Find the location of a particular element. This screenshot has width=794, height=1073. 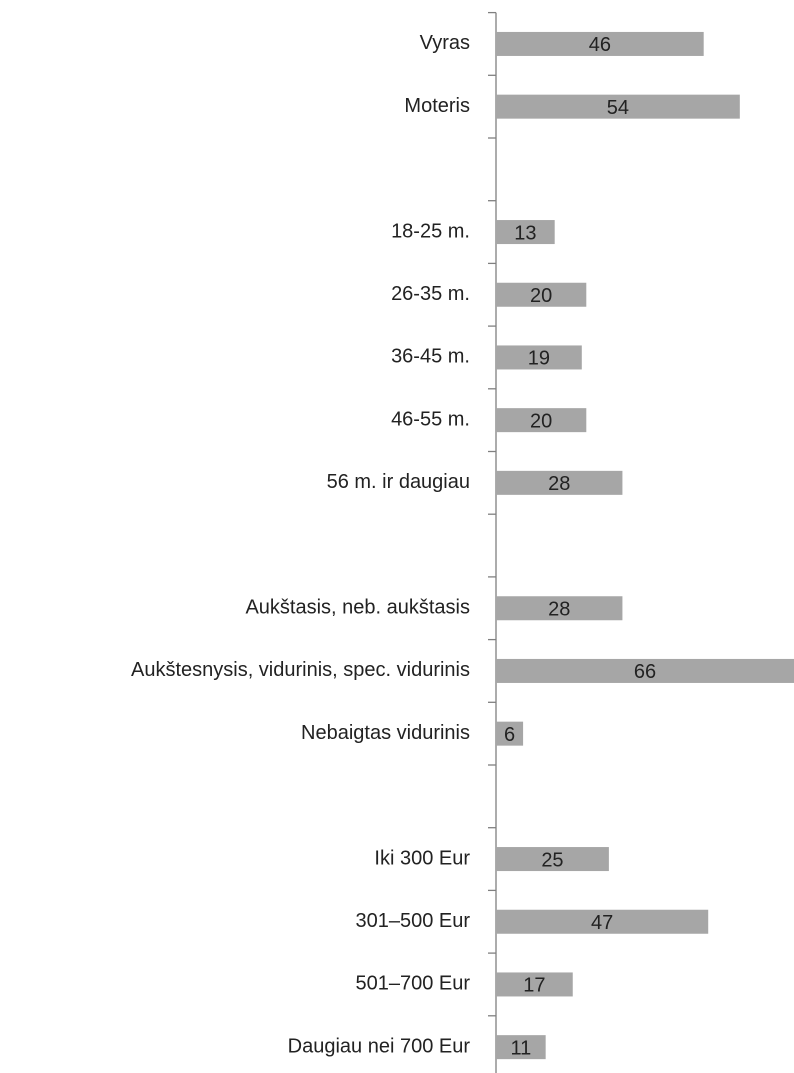

data-label: 17 is located at coordinates (534, 986).